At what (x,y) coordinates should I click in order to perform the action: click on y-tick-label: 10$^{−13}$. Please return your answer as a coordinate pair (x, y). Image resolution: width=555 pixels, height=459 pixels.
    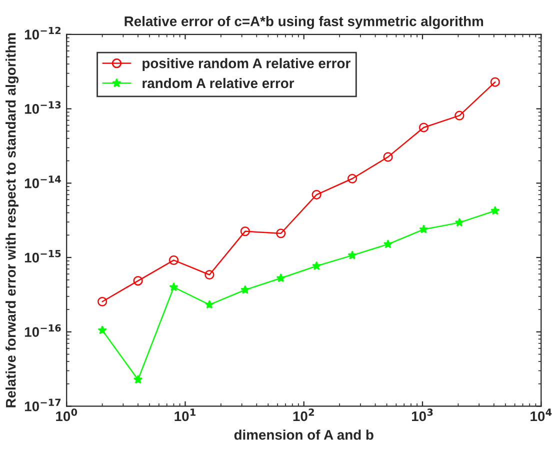
    Looking at the image, I should click on (42, 107).